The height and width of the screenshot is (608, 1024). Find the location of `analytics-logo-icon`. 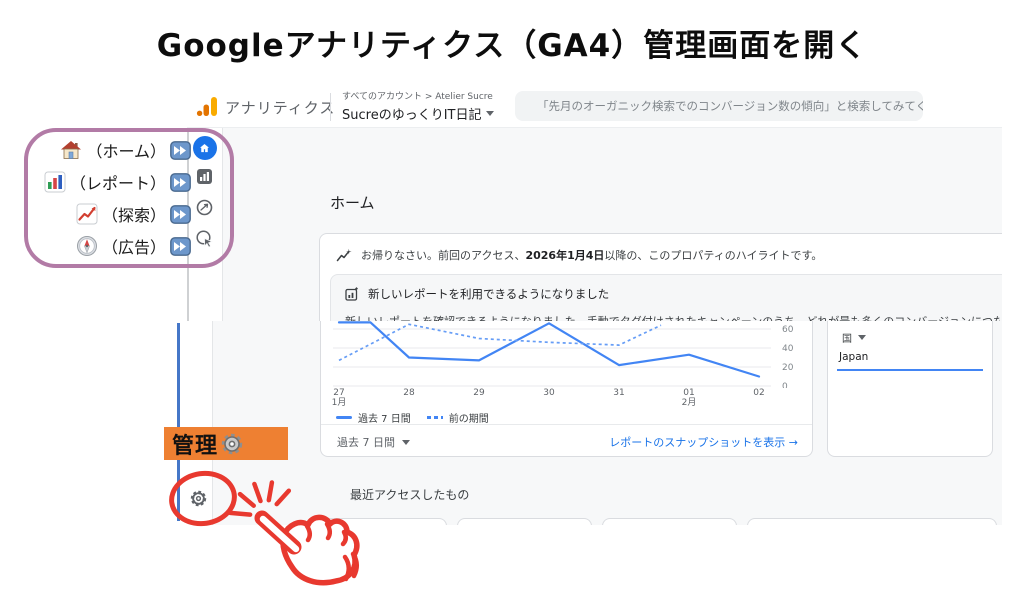

analytics-logo-icon is located at coordinates (206, 106).